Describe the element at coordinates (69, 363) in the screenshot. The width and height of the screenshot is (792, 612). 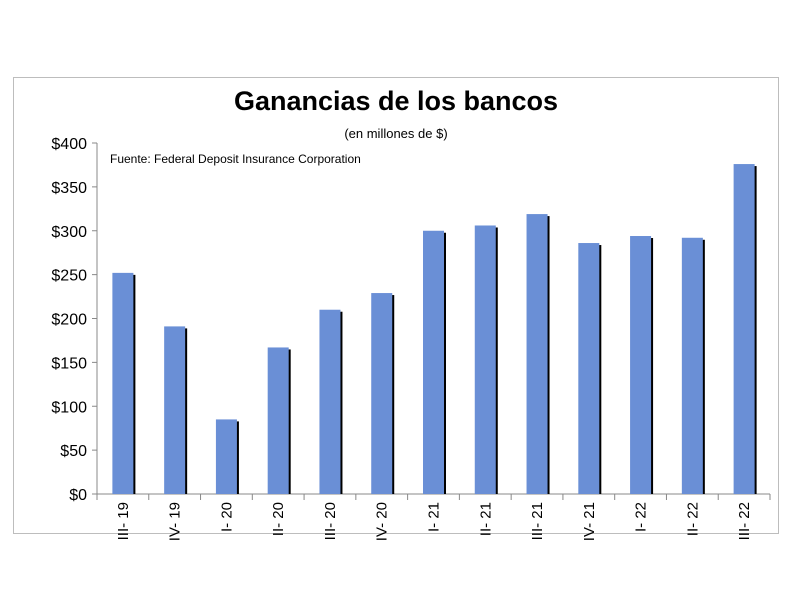
I see `y-tick-label: $150` at that location.